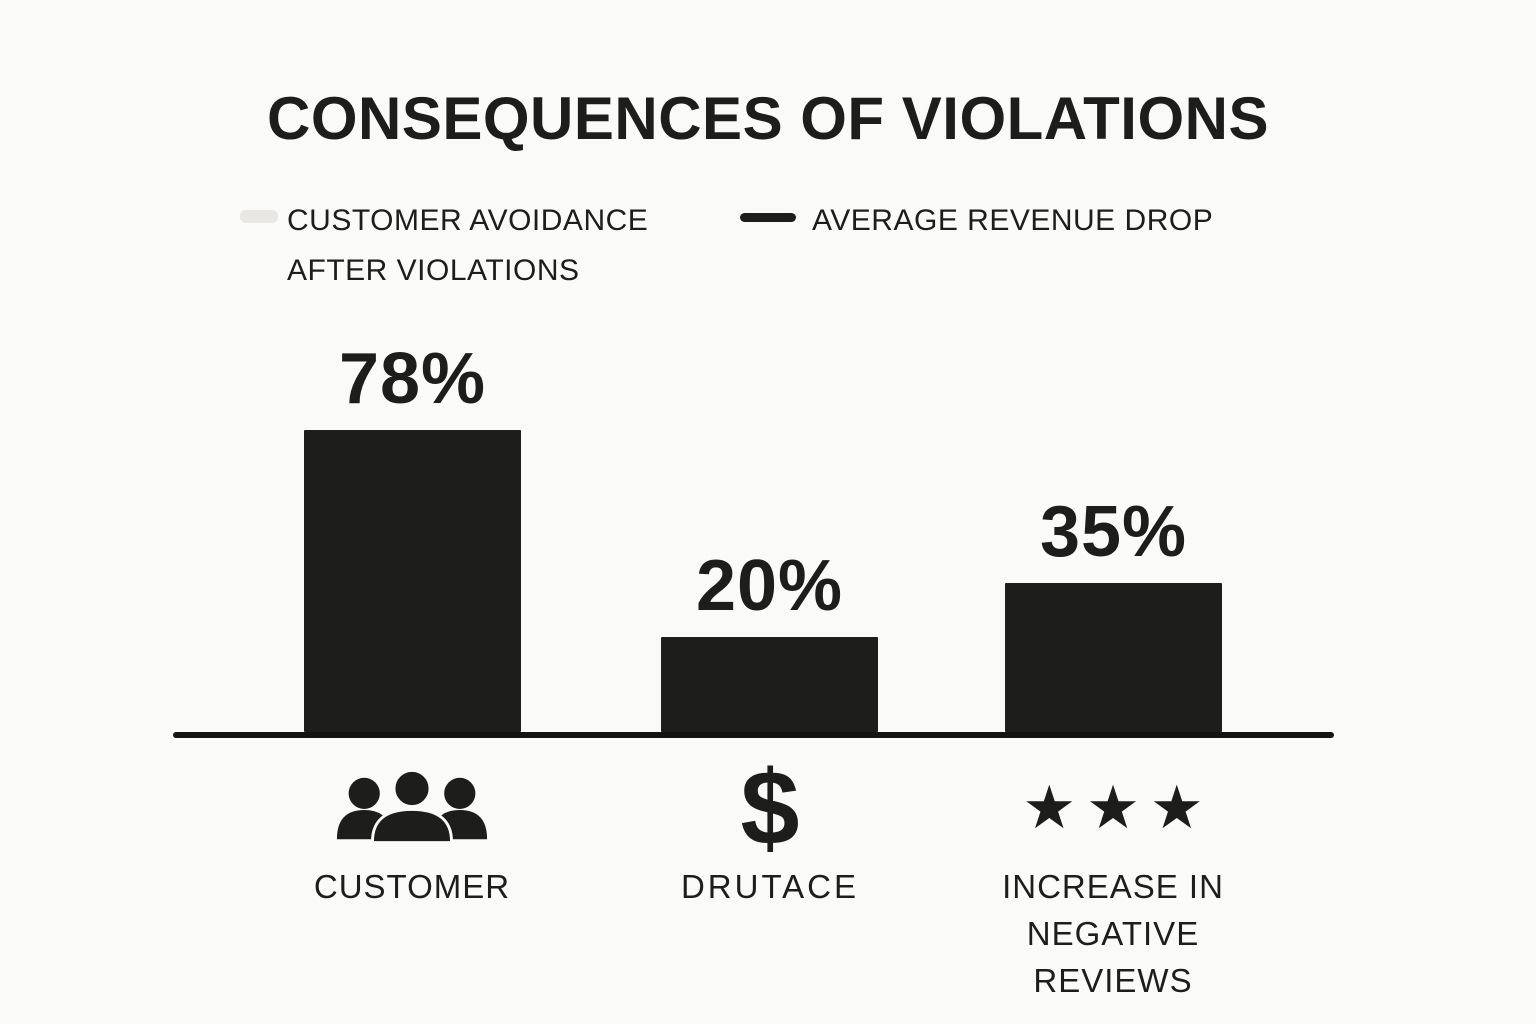  What do you see at coordinates (1013, 220) in the screenshot?
I see `legend-label: AVERAGE REVENUE DROP` at bounding box center [1013, 220].